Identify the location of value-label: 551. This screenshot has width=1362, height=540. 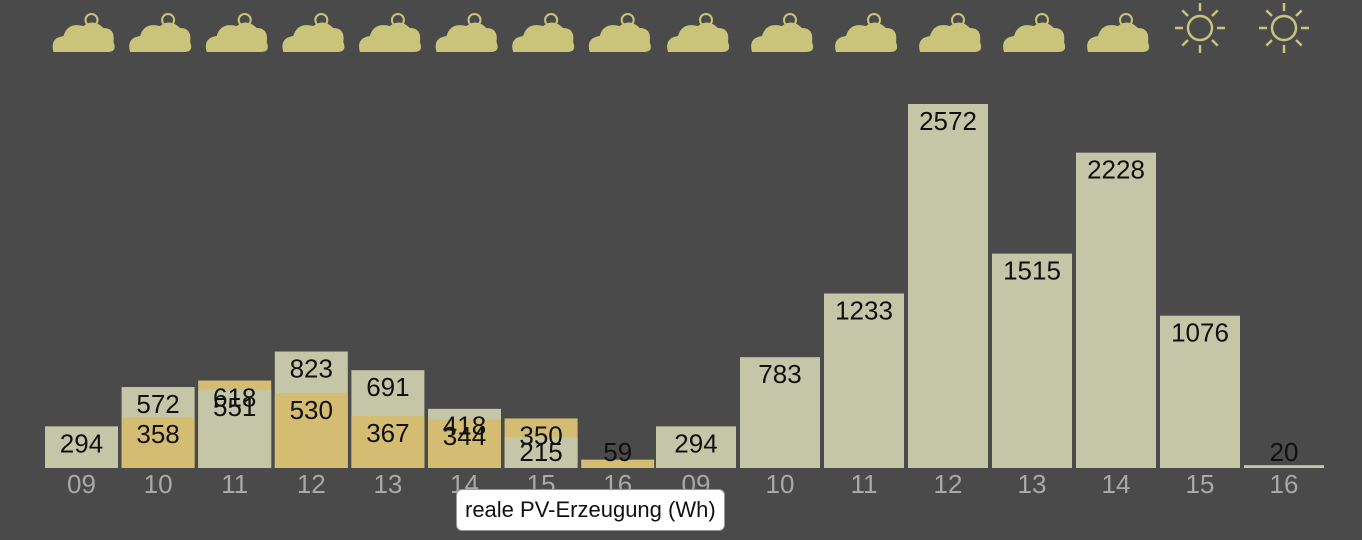
(234, 407).